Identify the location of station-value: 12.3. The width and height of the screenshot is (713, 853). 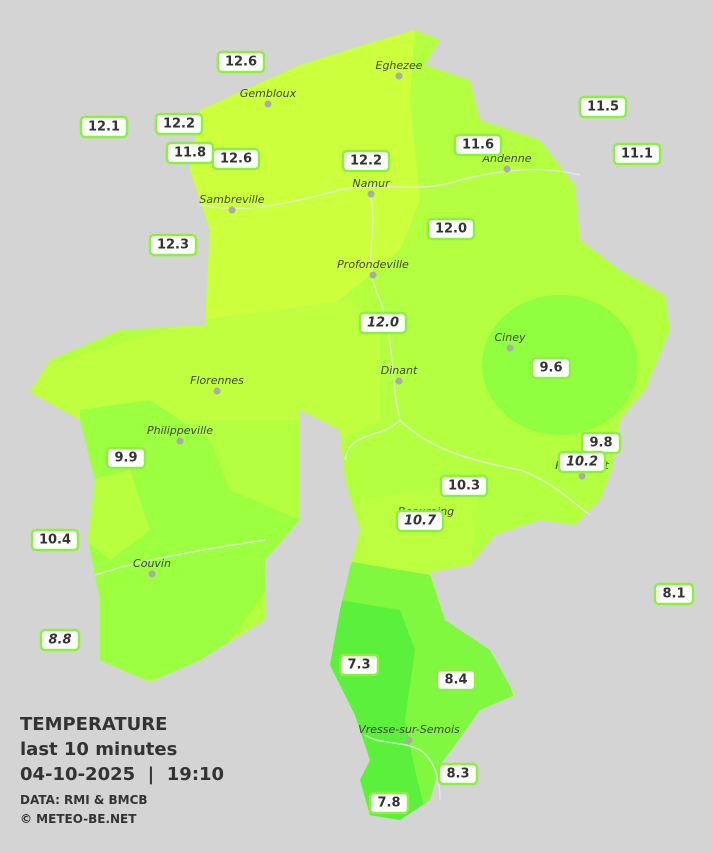
(173, 245).